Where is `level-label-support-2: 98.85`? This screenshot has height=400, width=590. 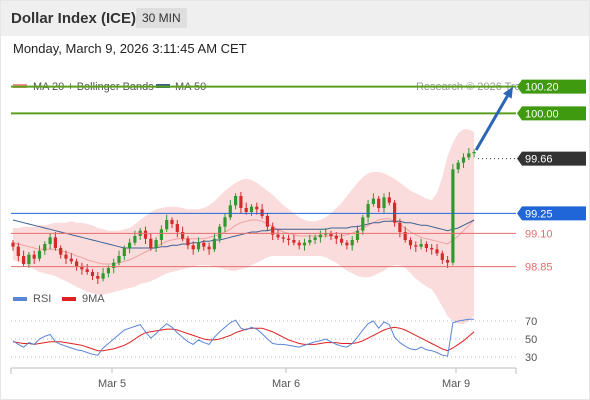 level-label-support-2: 98.85 is located at coordinates (539, 268).